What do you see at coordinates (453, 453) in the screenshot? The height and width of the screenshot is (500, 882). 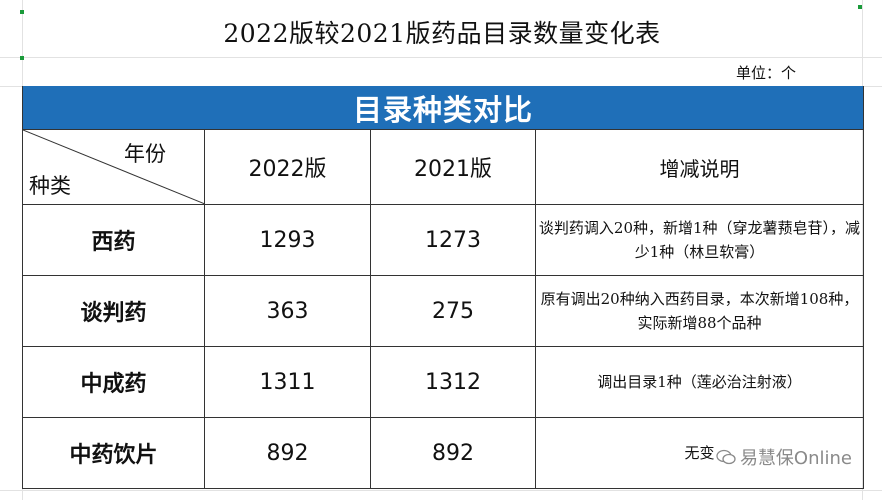 I see `value-2021: 892` at bounding box center [453, 453].